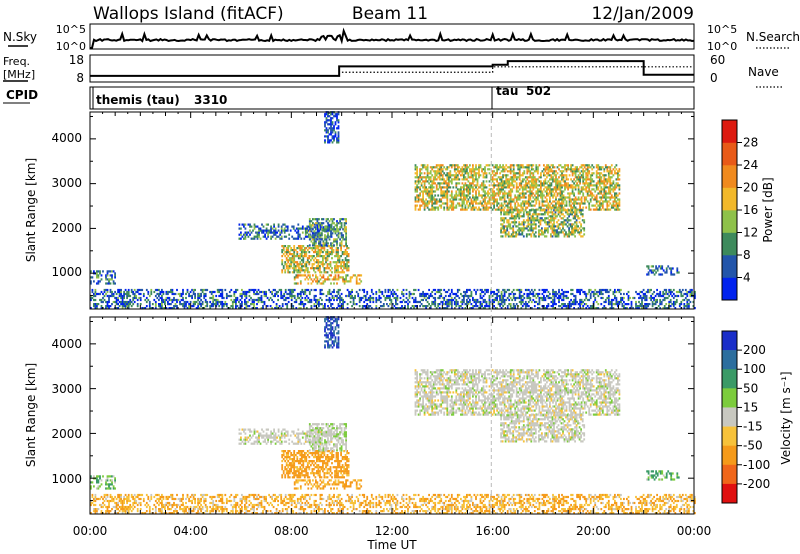 This screenshot has height=554, width=800. I want to click on noise-right-top-tick: 10^5, so click(722, 29).